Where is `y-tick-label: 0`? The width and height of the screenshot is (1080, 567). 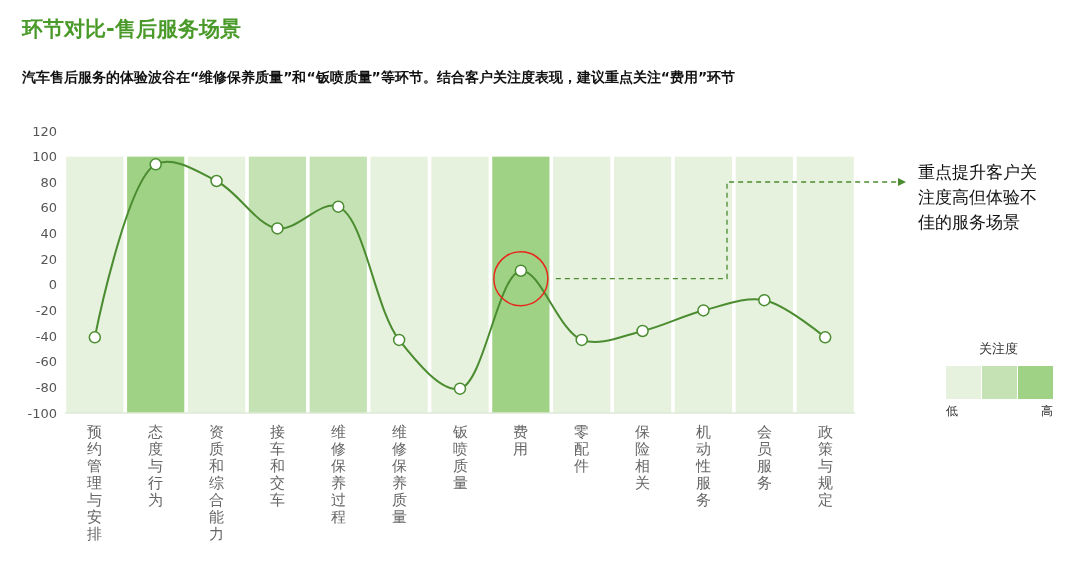 y-tick-label: 0 is located at coordinates (52, 285).